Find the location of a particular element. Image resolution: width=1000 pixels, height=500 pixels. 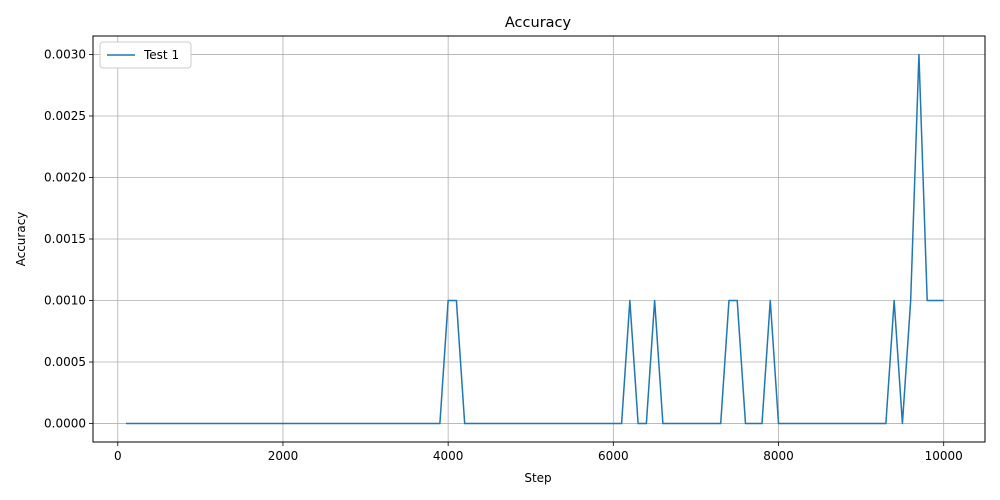

x-tick-label: 10000 is located at coordinates (944, 456).